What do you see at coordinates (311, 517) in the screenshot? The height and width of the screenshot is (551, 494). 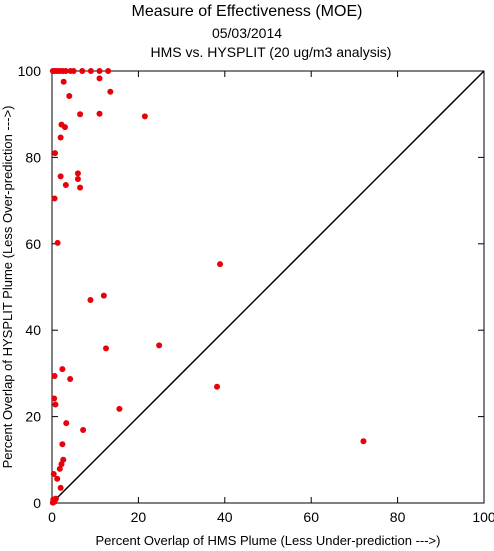 I see `x-tick-label: 60` at bounding box center [311, 517].